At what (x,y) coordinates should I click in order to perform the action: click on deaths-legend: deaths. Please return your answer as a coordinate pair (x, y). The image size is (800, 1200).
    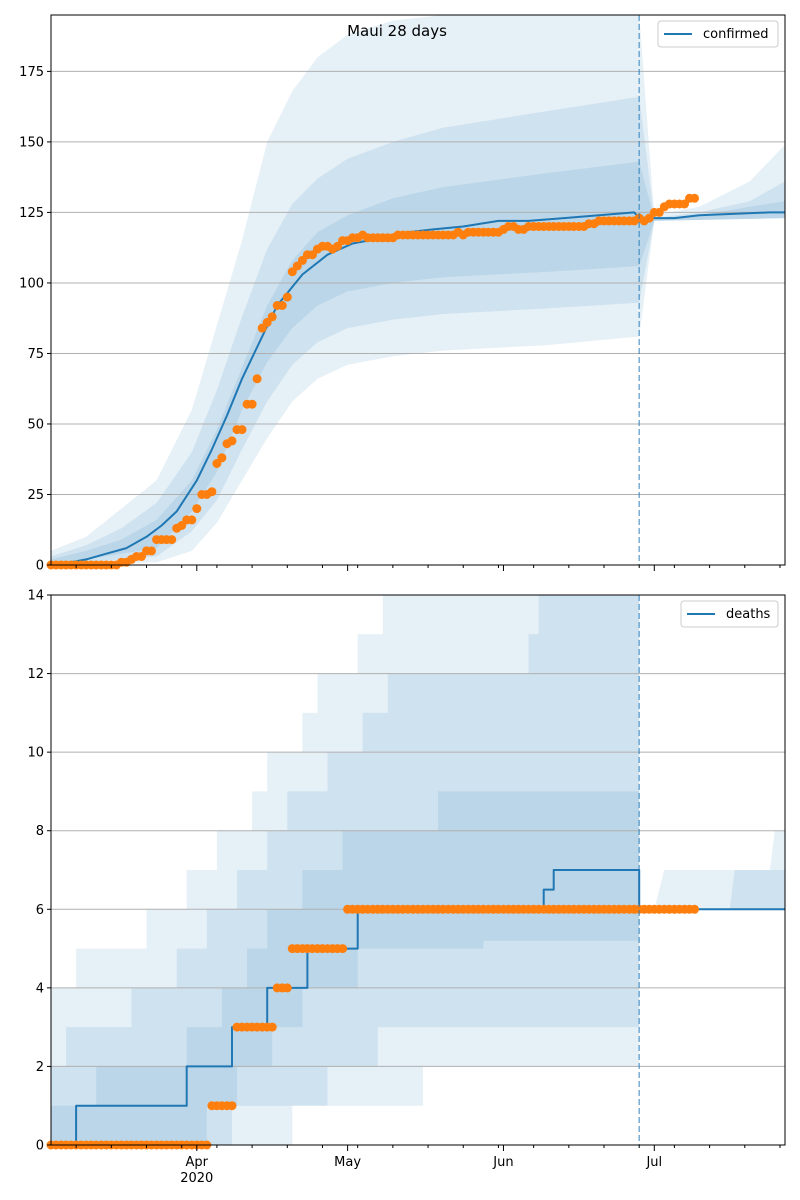
    Looking at the image, I should click on (729, 614).